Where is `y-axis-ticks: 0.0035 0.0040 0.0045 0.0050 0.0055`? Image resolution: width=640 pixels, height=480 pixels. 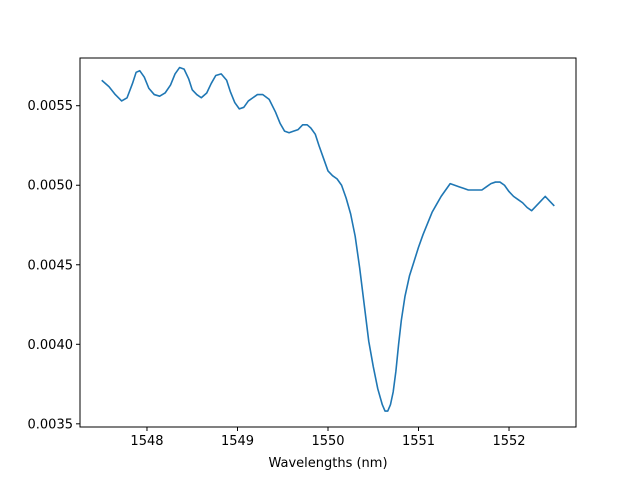
y-axis-ticks: 0.0035 0.0040 0.0045 0.0050 0.0055 is located at coordinates (54, 265).